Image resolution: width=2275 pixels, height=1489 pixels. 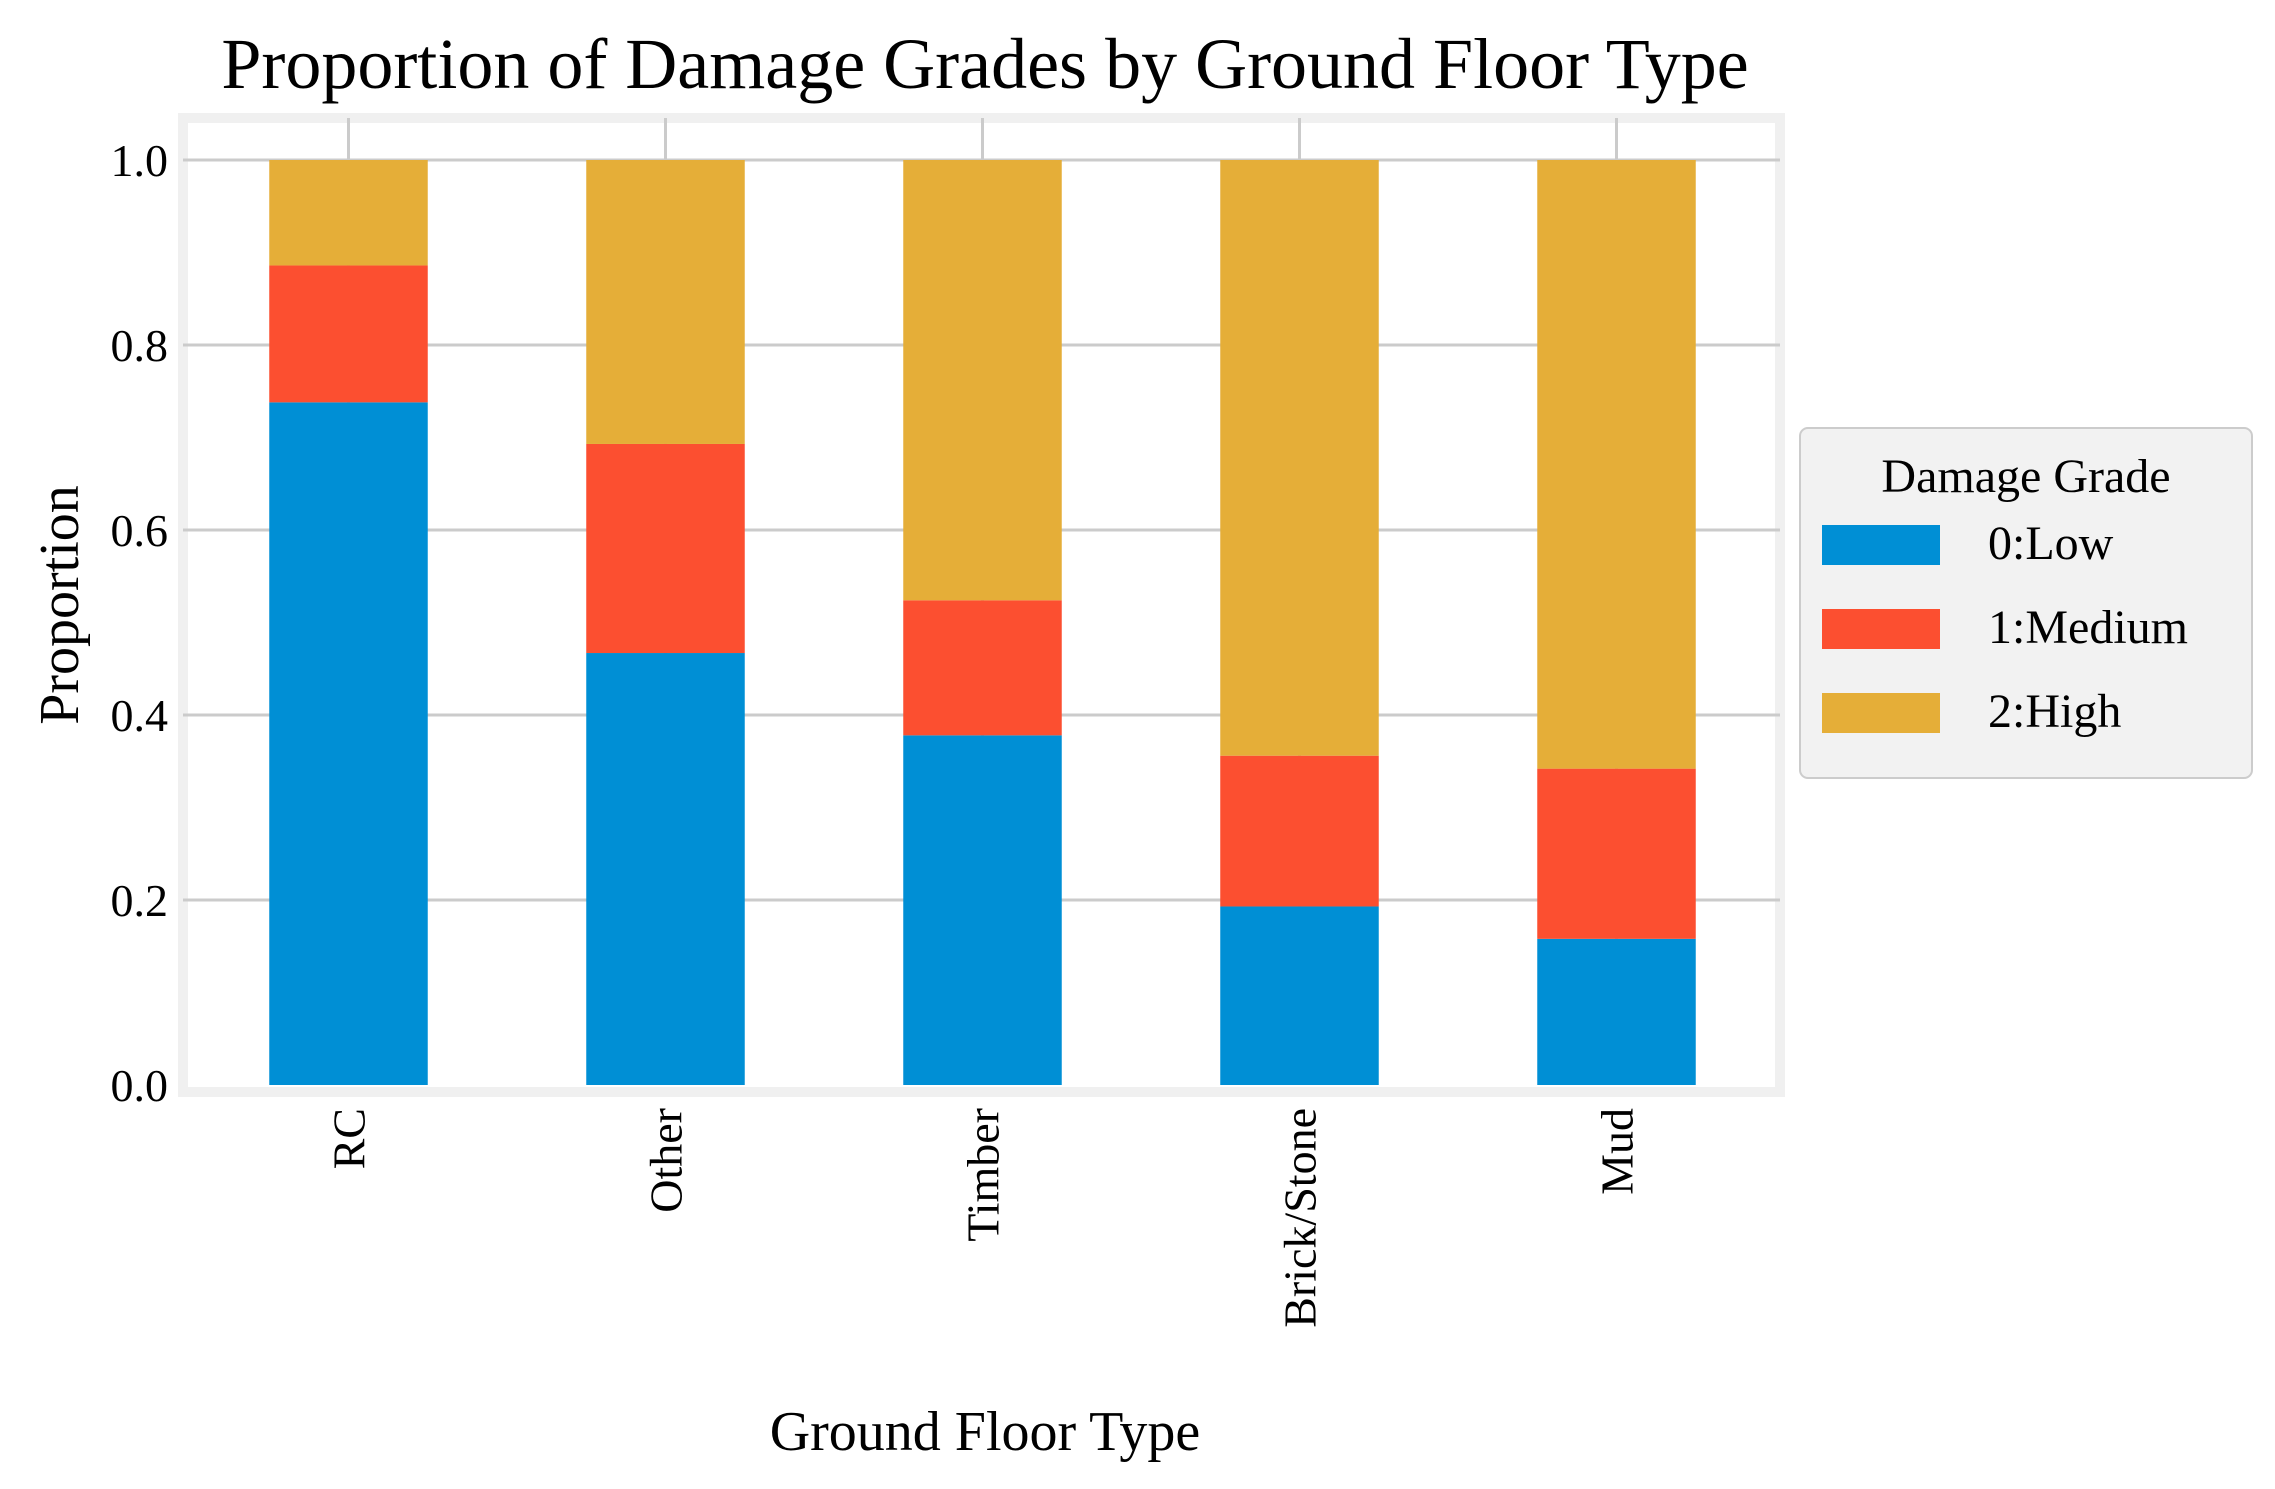 What do you see at coordinates (140, 160) in the screenshot?
I see `y-tick-label: 1.0` at bounding box center [140, 160].